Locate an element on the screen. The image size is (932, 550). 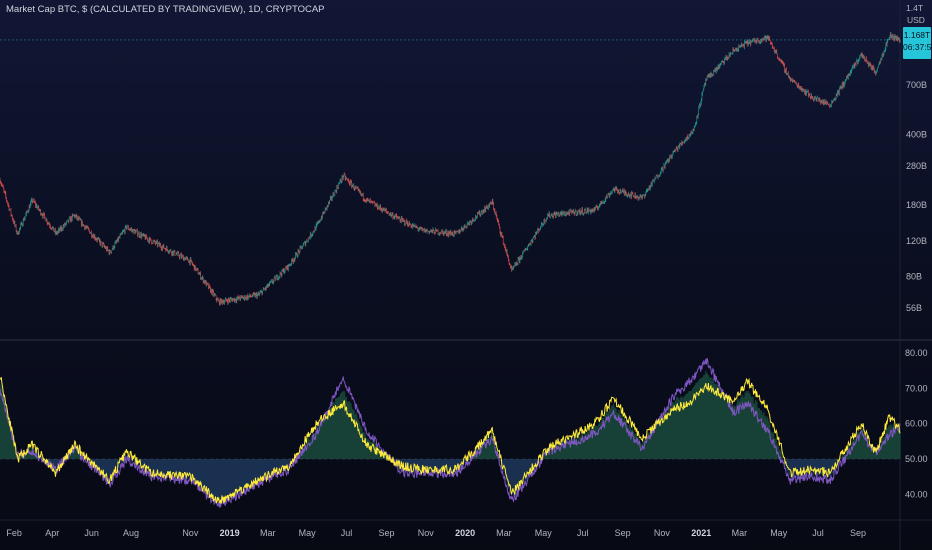
time-axis-tick-label: Aug is located at coordinates (131, 533).